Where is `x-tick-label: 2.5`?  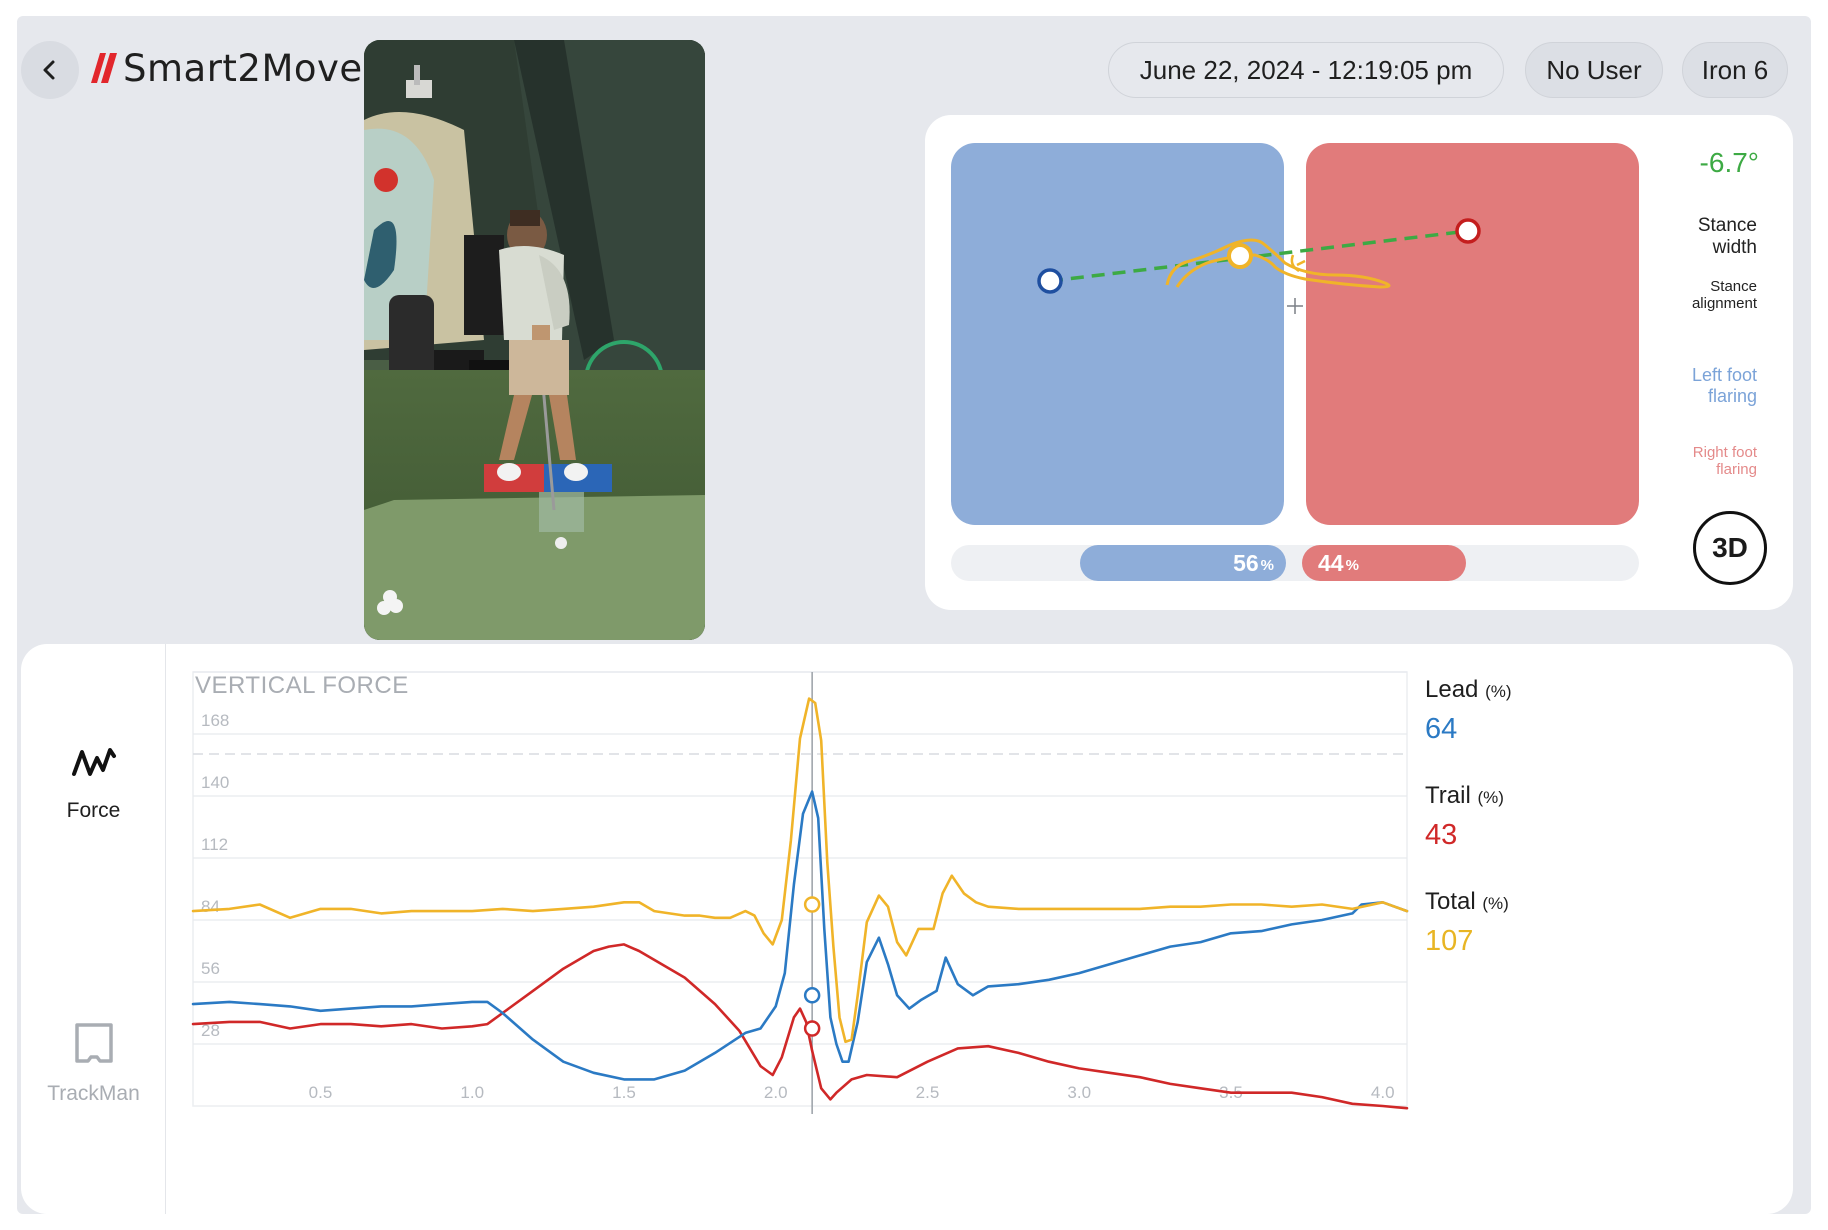
x-tick-label: 2.5 is located at coordinates (928, 1092).